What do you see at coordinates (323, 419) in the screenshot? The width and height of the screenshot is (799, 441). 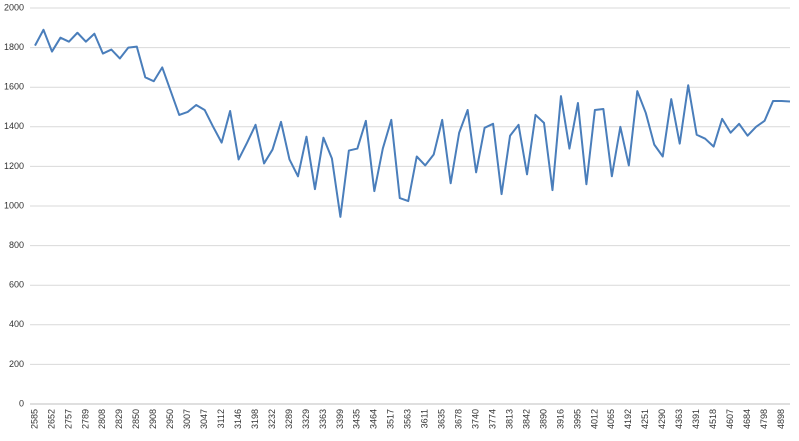 I see `x-tick-label: 3363` at bounding box center [323, 419].